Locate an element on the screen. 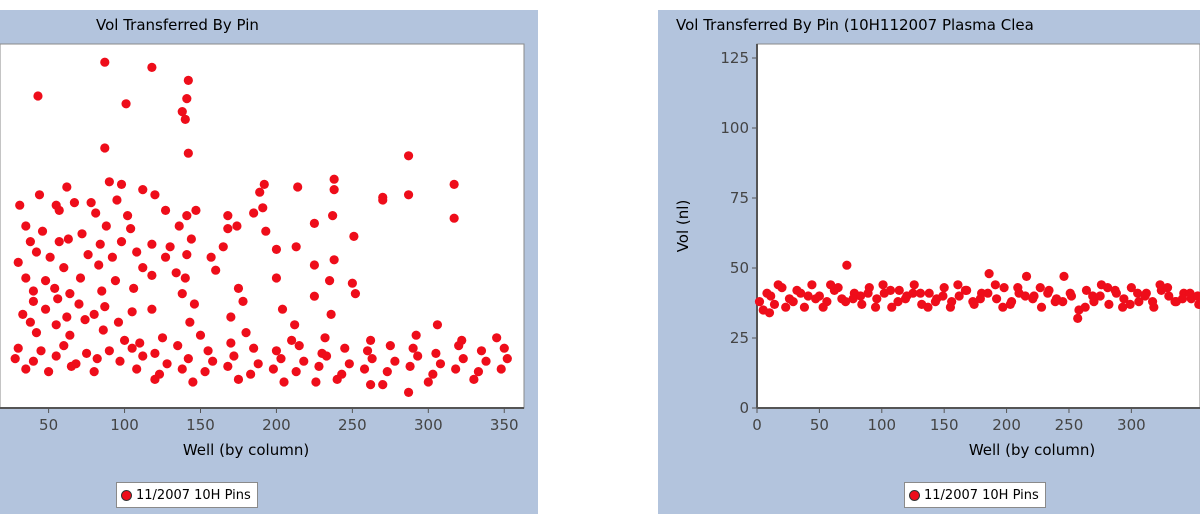 The width and height of the screenshot is (1200, 524). x-tick-label: 200 is located at coordinates (1006, 425).